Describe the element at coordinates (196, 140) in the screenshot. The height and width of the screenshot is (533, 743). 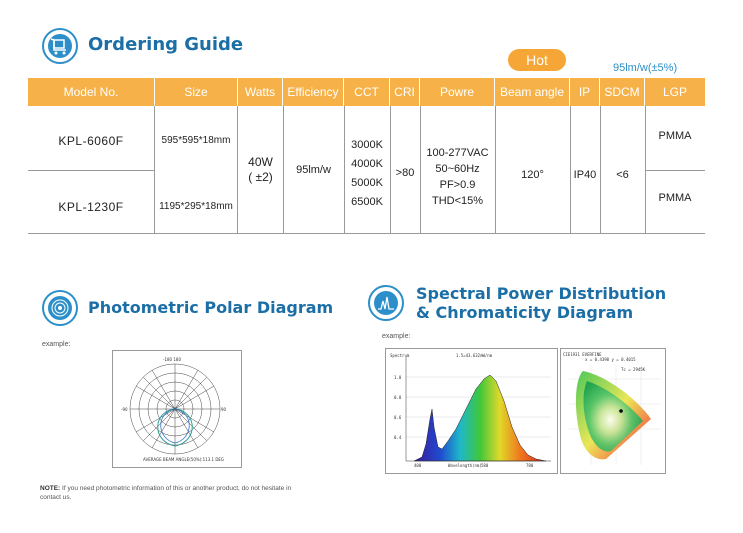
I see `table-row-1-size: 595*595*18mm` at that location.